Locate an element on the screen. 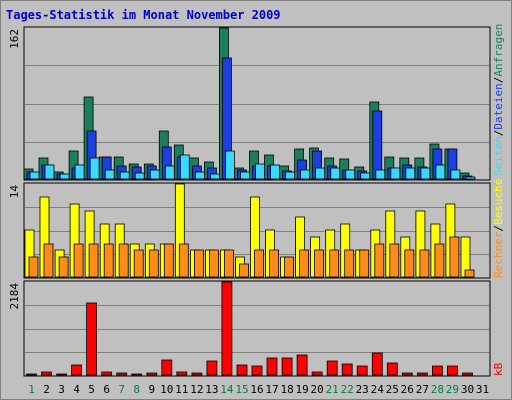 The height and width of the screenshot is (400, 512). day-label-9: 9 is located at coordinates (151, 389).